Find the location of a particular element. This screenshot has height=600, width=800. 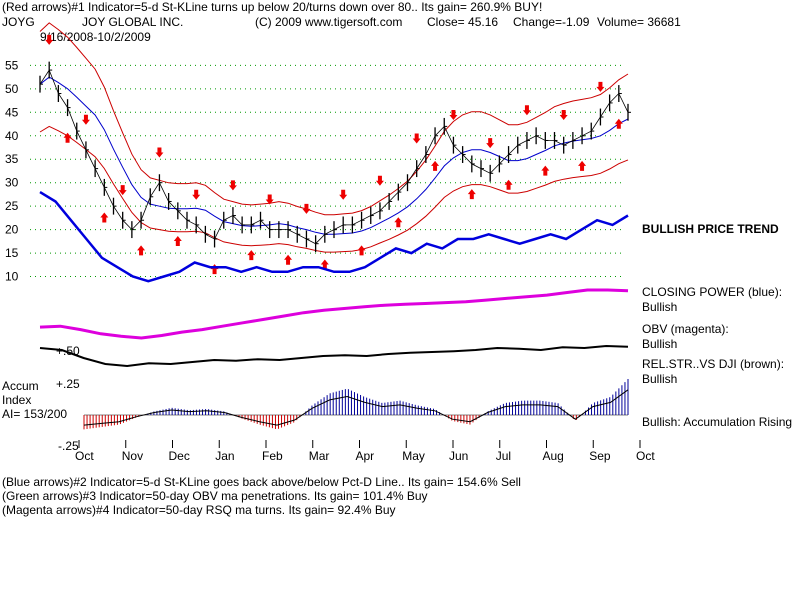

x-tick-label: Apr is located at coordinates (365, 456).